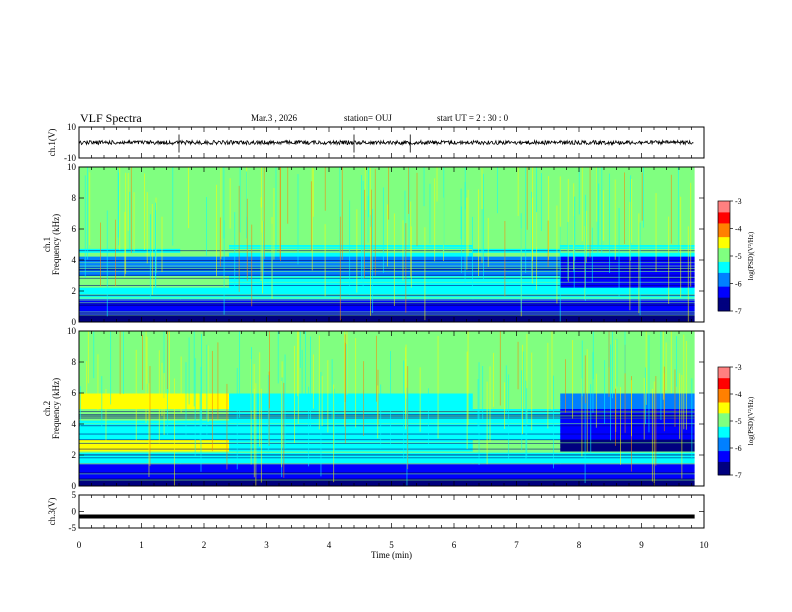 This screenshot has height=612, width=792. I want to click on y-tick-label: -10, so click(70, 158).